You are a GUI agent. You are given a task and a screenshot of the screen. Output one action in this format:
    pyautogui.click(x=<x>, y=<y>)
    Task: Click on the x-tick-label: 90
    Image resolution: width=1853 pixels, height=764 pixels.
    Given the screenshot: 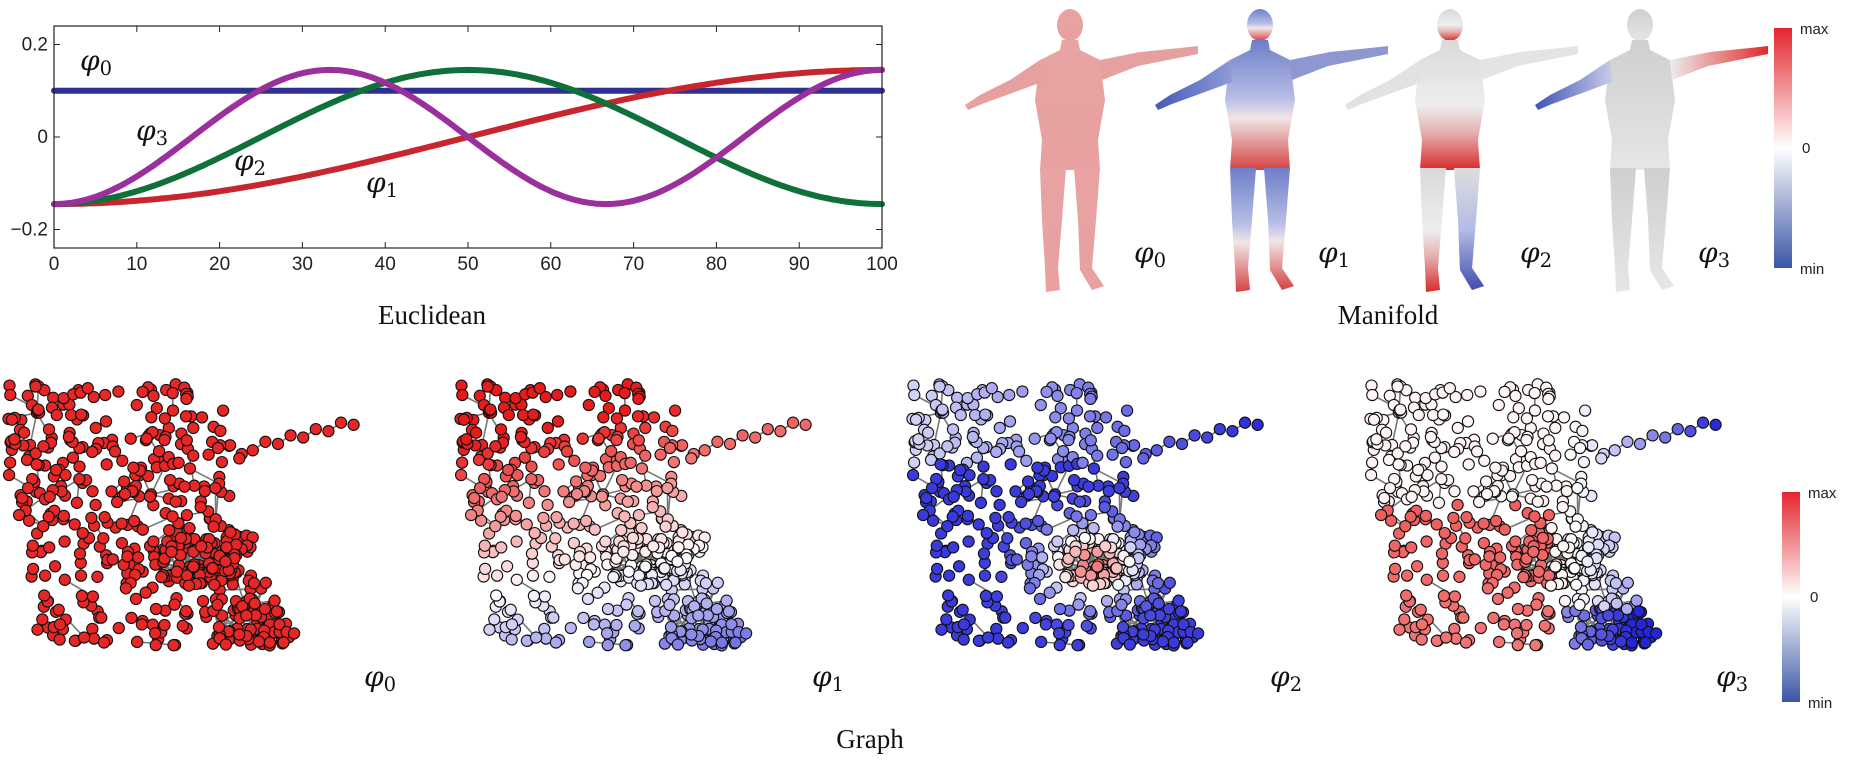 What is the action you would take?
    pyautogui.click(x=799, y=264)
    